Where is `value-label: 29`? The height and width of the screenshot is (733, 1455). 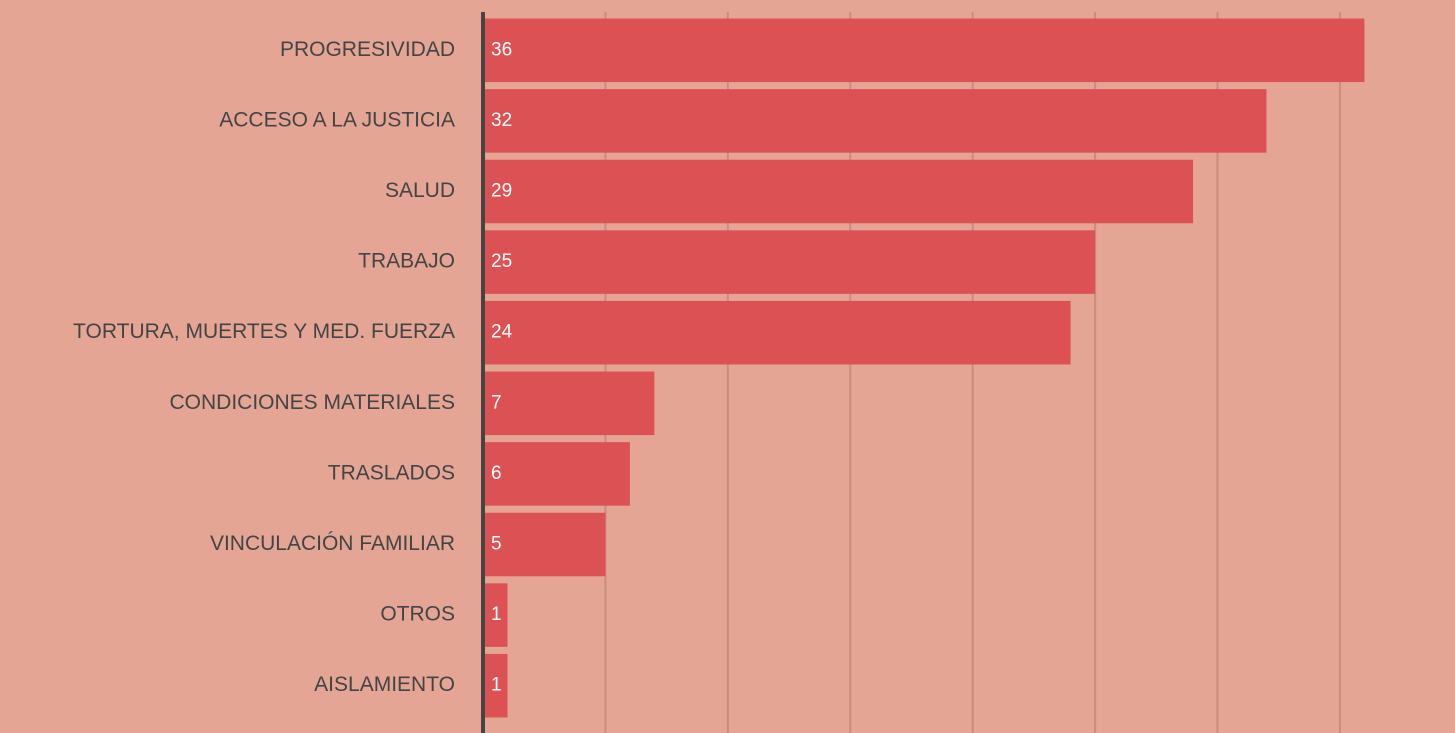 value-label: 29 is located at coordinates (501, 191).